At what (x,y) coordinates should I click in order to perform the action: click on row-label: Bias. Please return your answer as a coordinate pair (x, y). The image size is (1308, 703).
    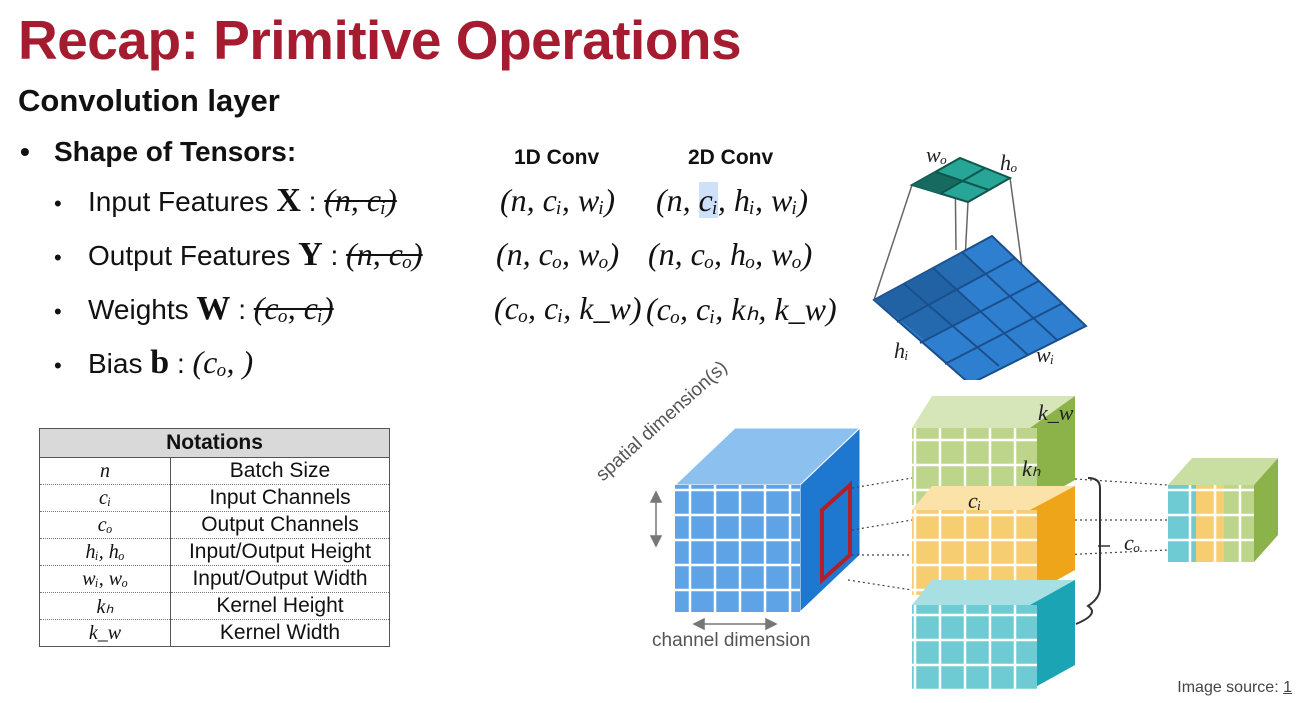
    Looking at the image, I should click on (115, 363).